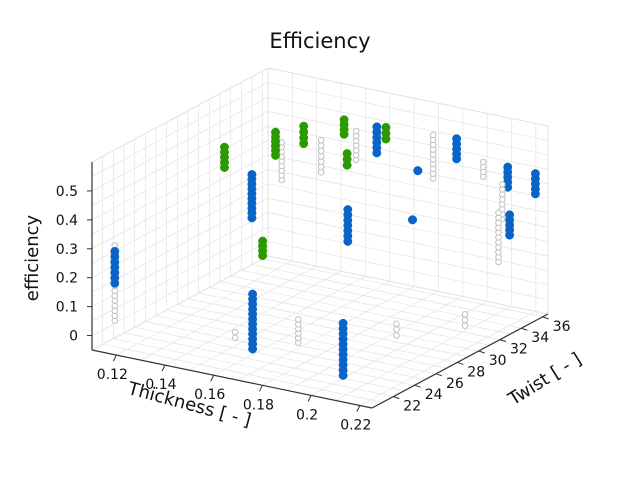 Image resolution: width=640 pixels, height=480 pixels. I want to click on z-tick-label: 0.5, so click(67, 192).